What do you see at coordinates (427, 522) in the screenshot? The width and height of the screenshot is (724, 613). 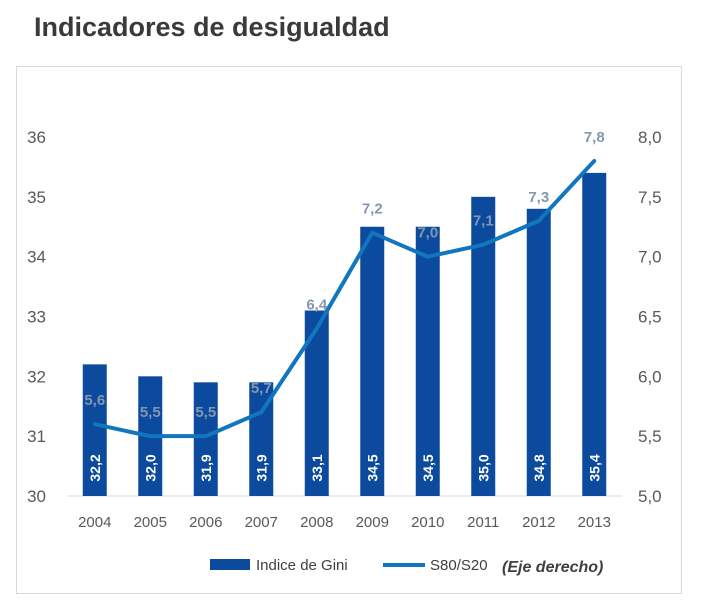 I see `x-tick-label: 2010` at bounding box center [427, 522].